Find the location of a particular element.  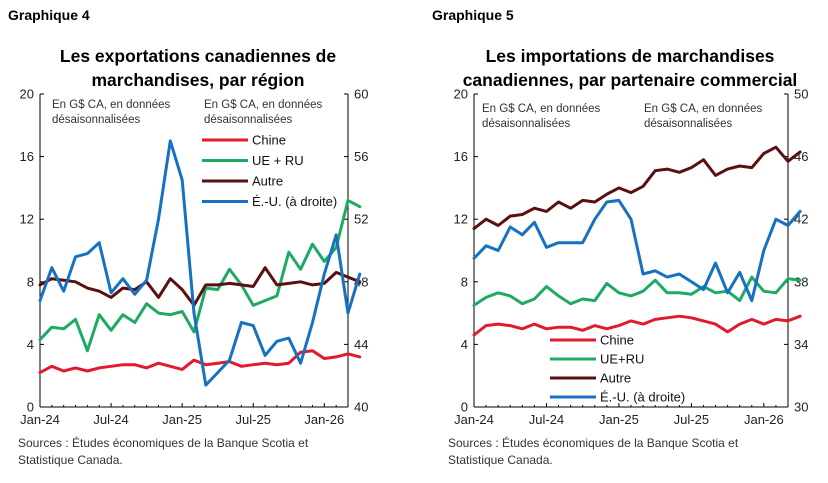

y-right-tick-label: 44 is located at coordinates (361, 344).